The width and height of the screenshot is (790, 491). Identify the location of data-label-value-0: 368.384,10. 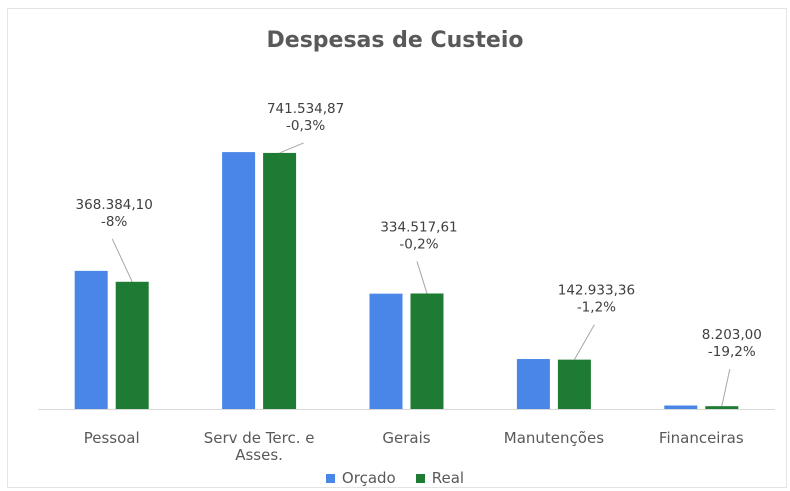
(114, 205).